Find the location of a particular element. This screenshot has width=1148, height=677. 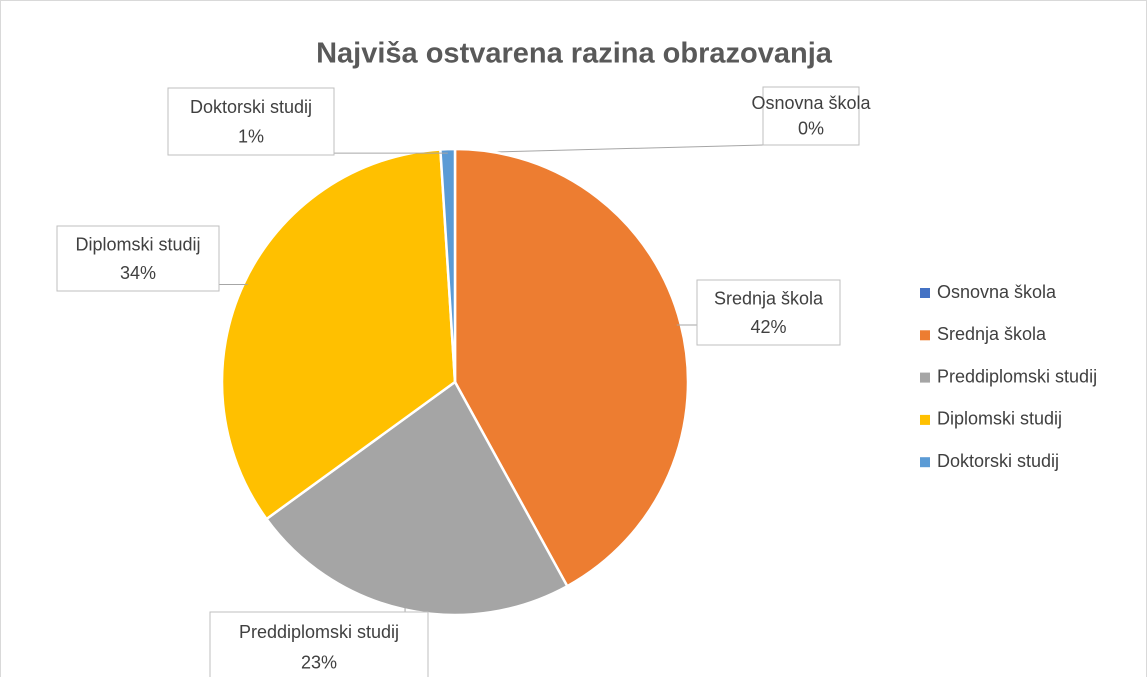

data-label-name: Diplomski studij is located at coordinates (137, 244).